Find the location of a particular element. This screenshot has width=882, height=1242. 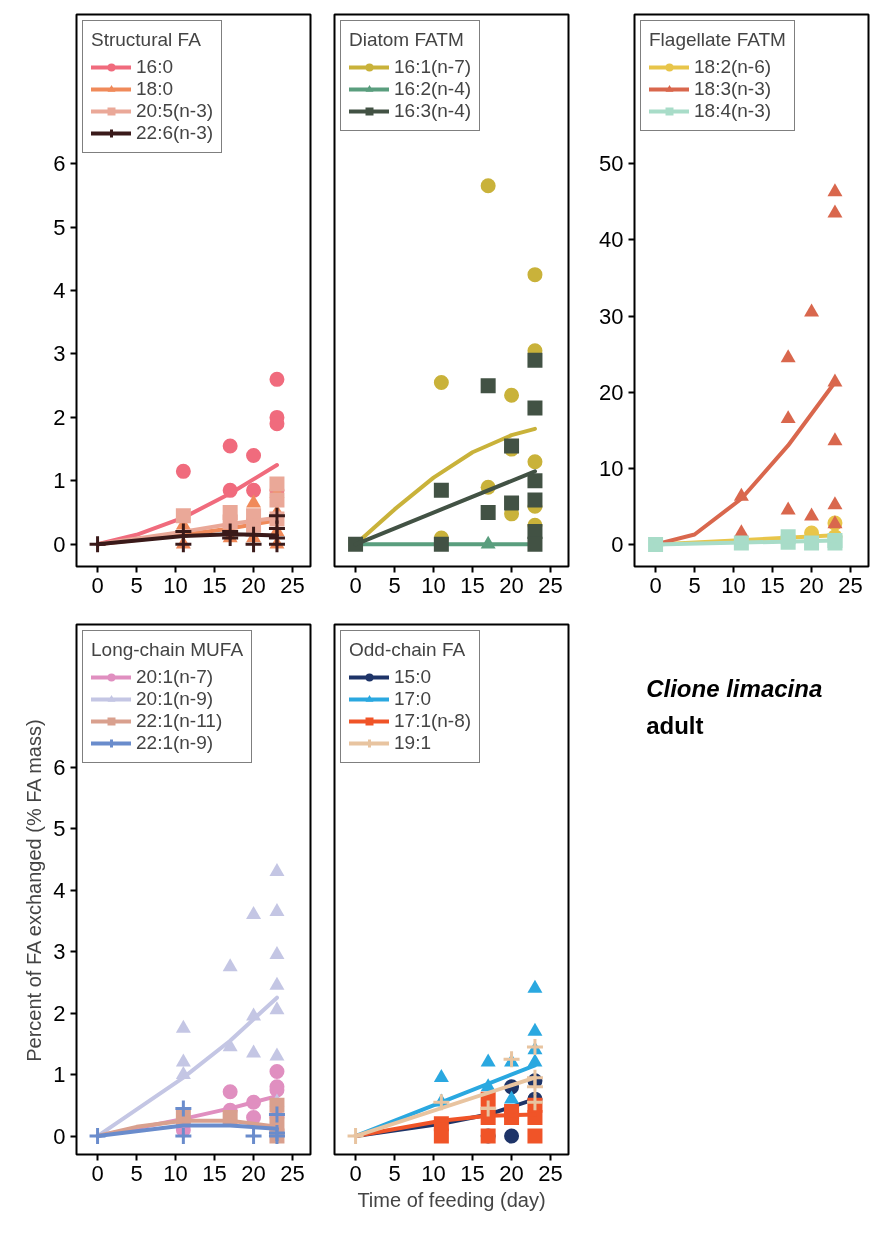

legend-title: Structural FA is located at coordinates (146, 40).